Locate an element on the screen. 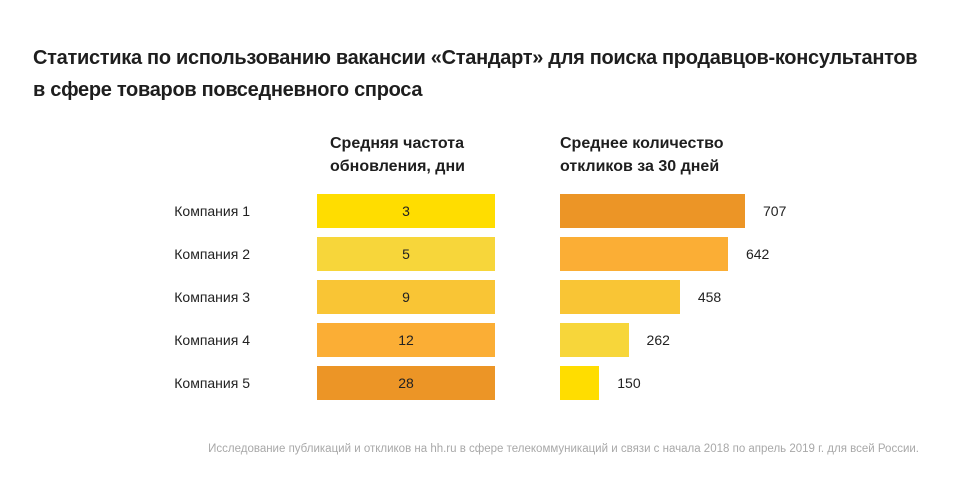 This screenshot has height=478, width=957. right-bar-value: 707 is located at coordinates (775, 211).